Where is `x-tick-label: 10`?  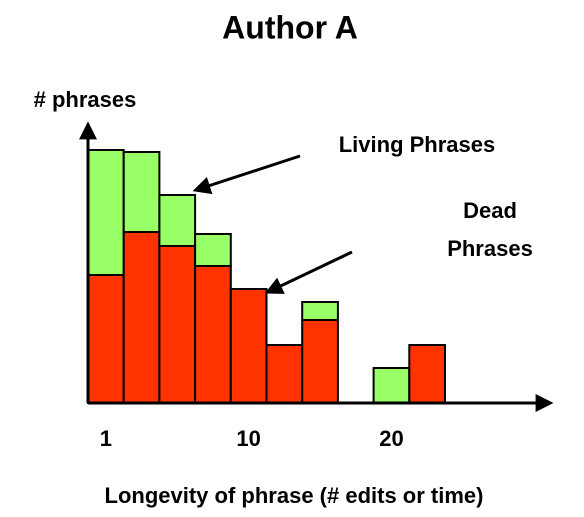
x-tick-label: 10 is located at coordinates (248, 438).